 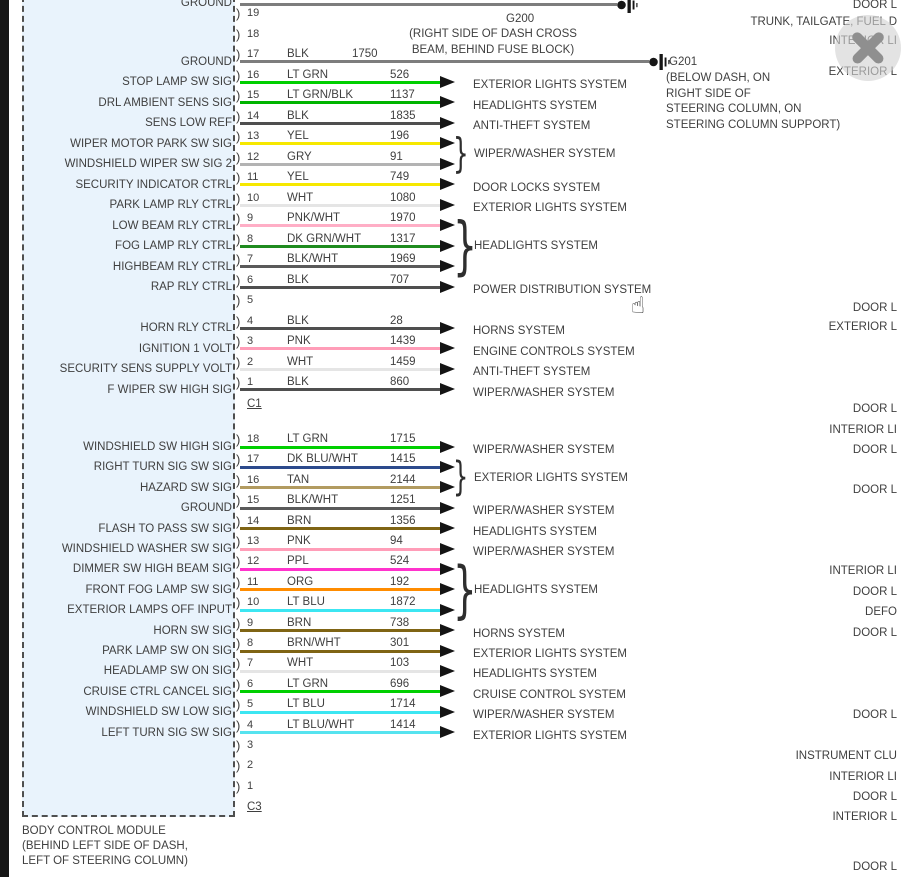 What do you see at coordinates (253, 581) in the screenshot?
I see `pin-number: 11` at bounding box center [253, 581].